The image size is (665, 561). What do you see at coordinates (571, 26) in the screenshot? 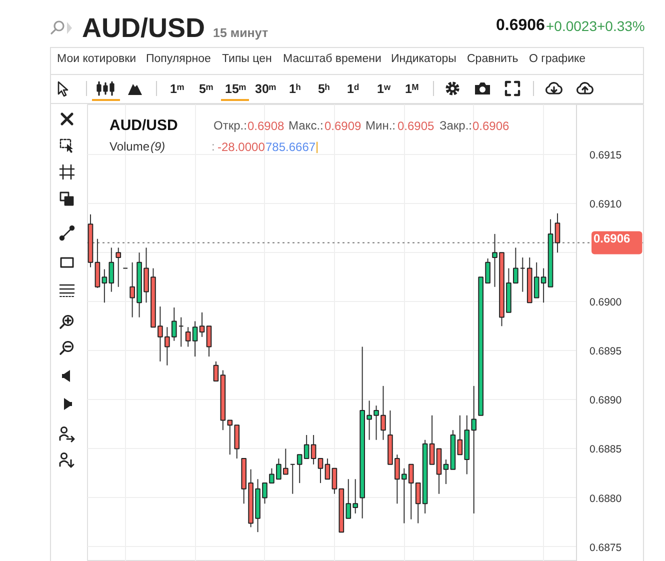
I see `text: +0.0023` at bounding box center [571, 26].